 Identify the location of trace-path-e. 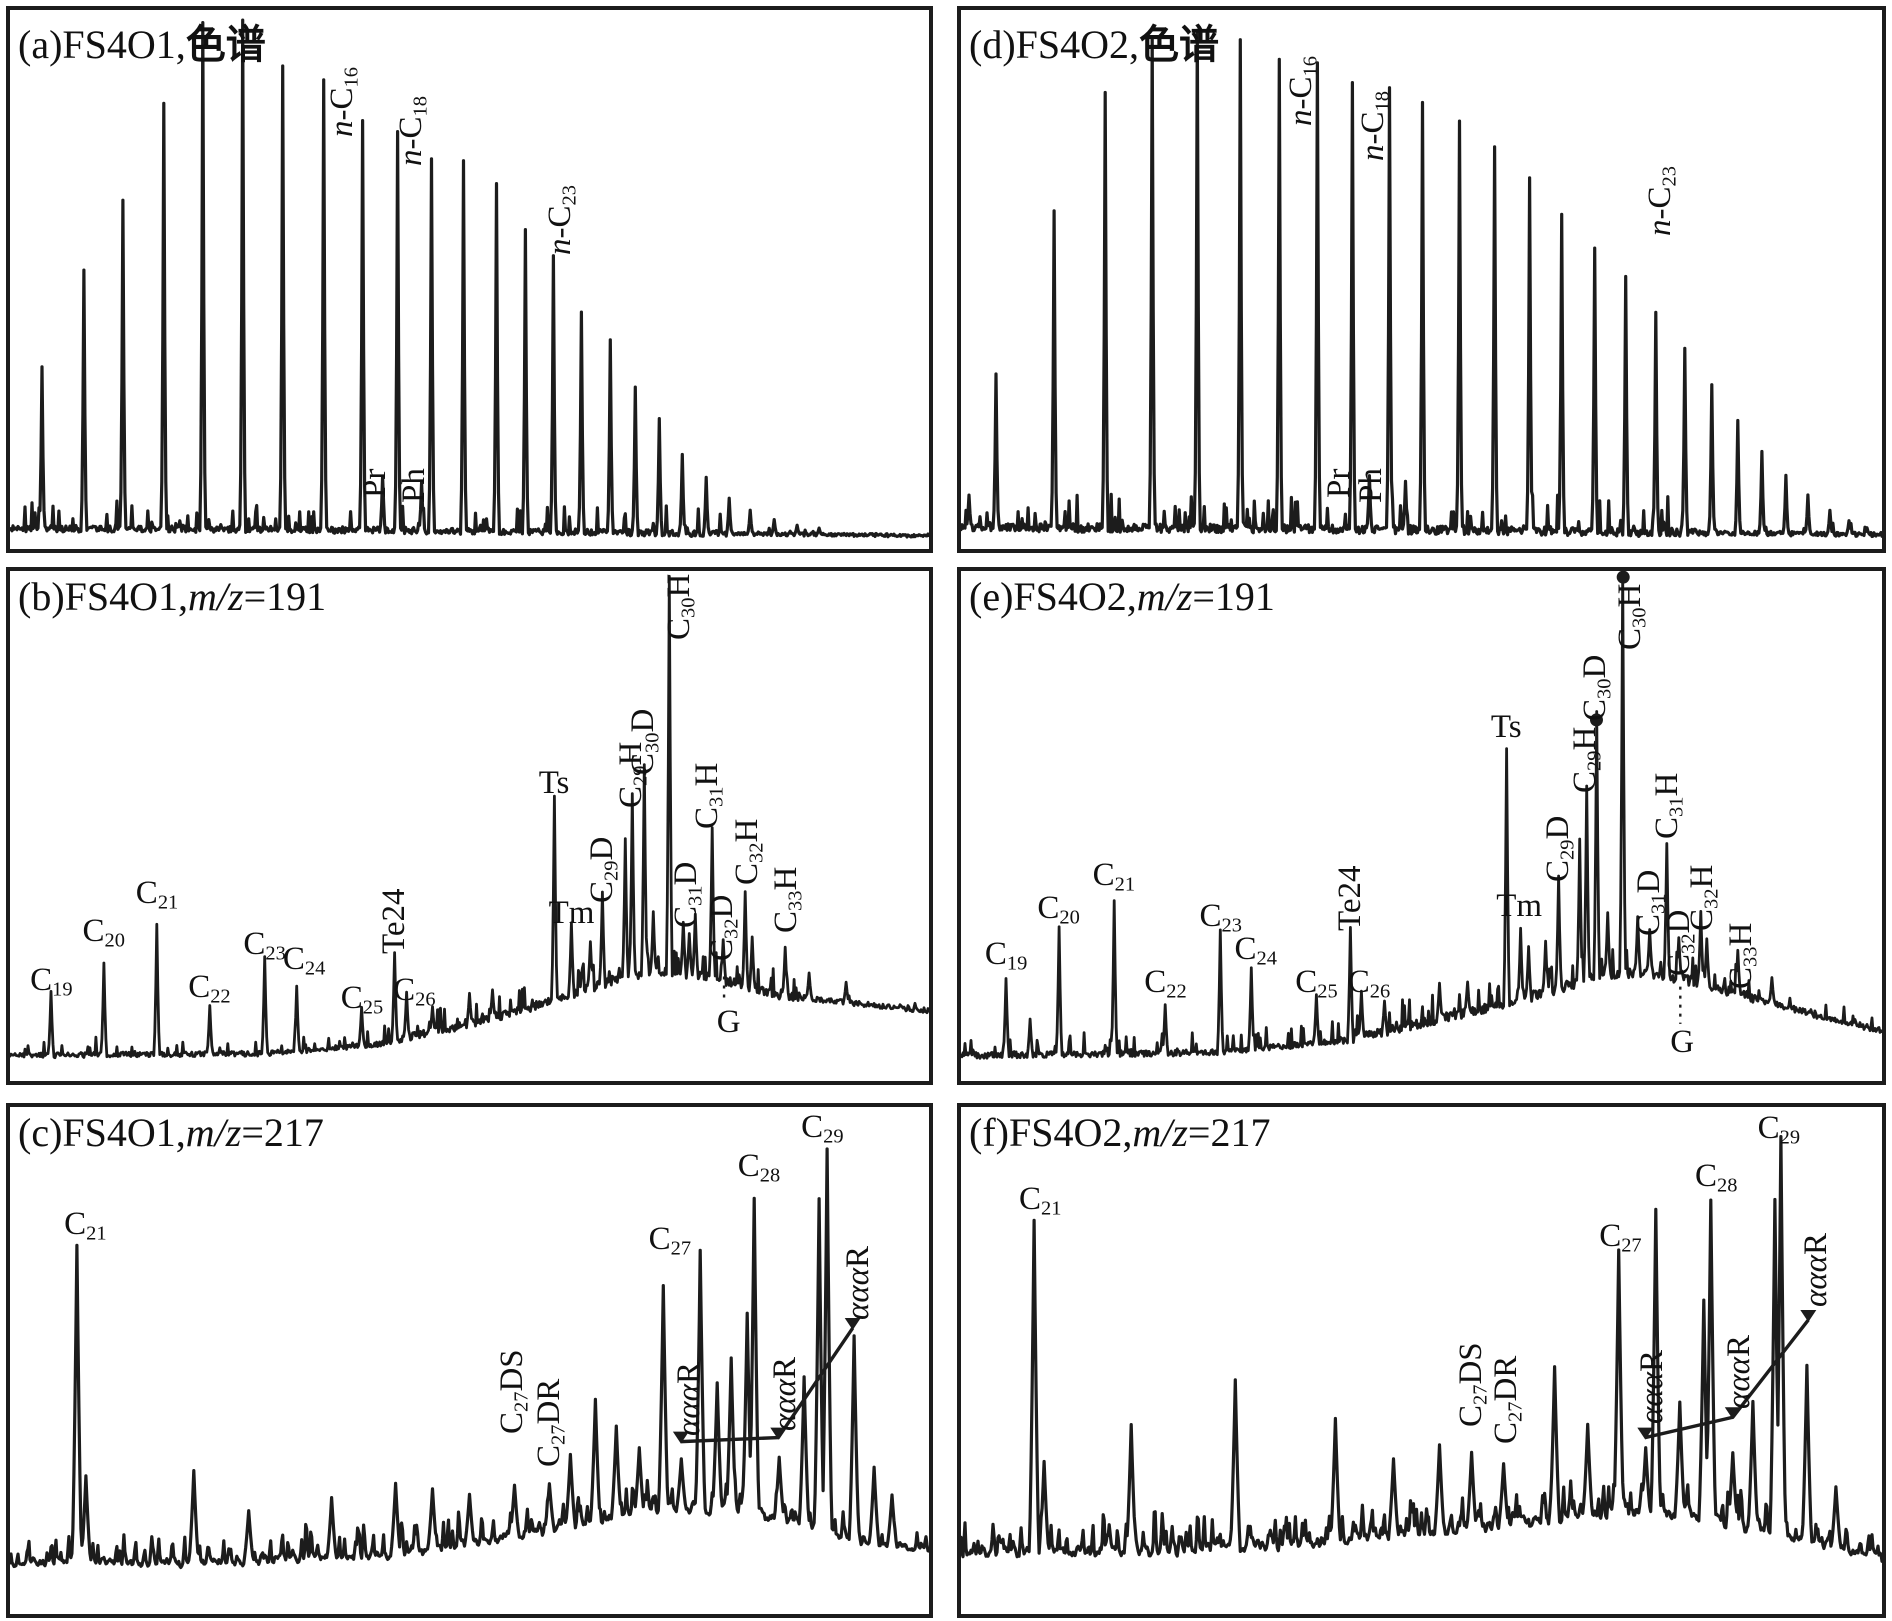
(1421, 815).